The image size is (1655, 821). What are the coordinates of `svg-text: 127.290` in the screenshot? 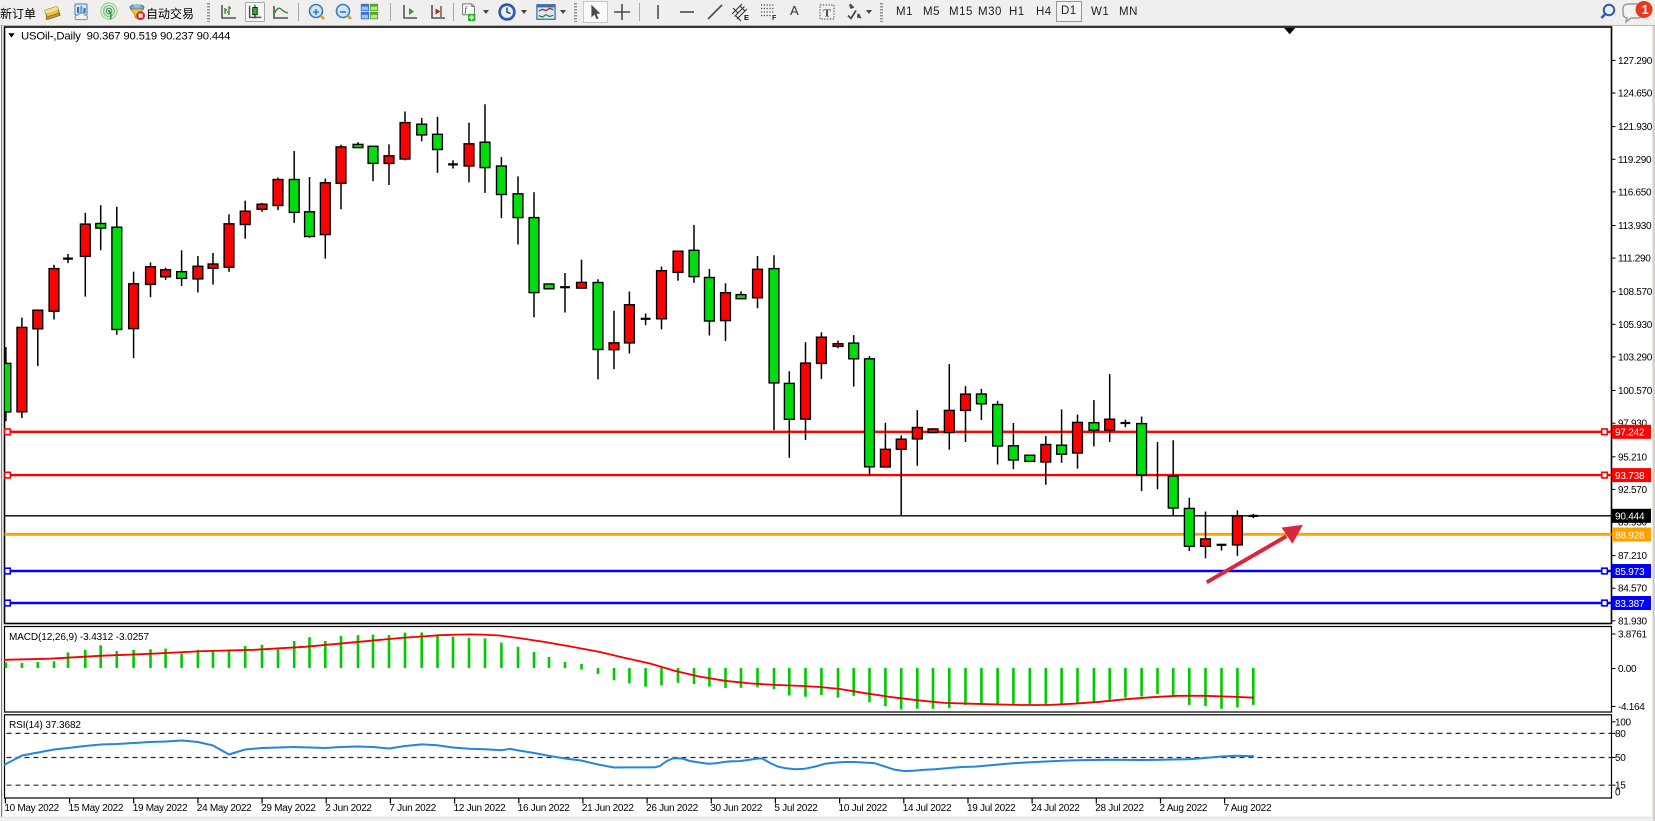 It's located at (1635, 61).